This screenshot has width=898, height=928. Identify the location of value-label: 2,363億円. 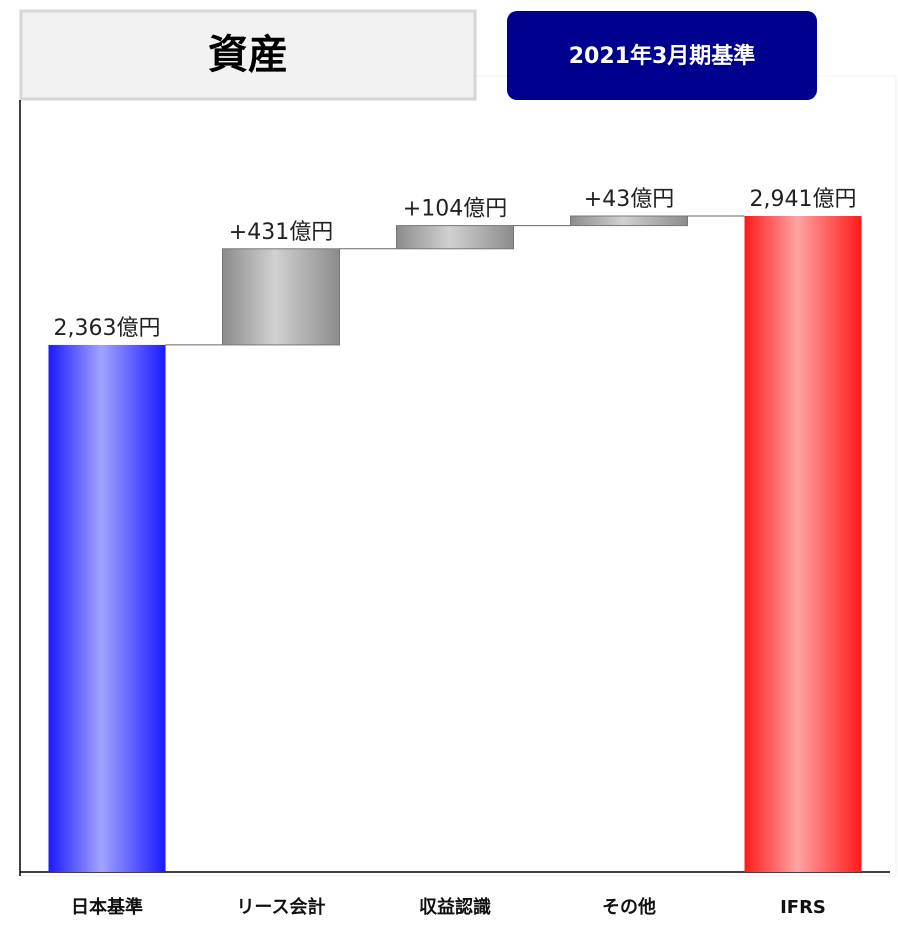
(107, 328).